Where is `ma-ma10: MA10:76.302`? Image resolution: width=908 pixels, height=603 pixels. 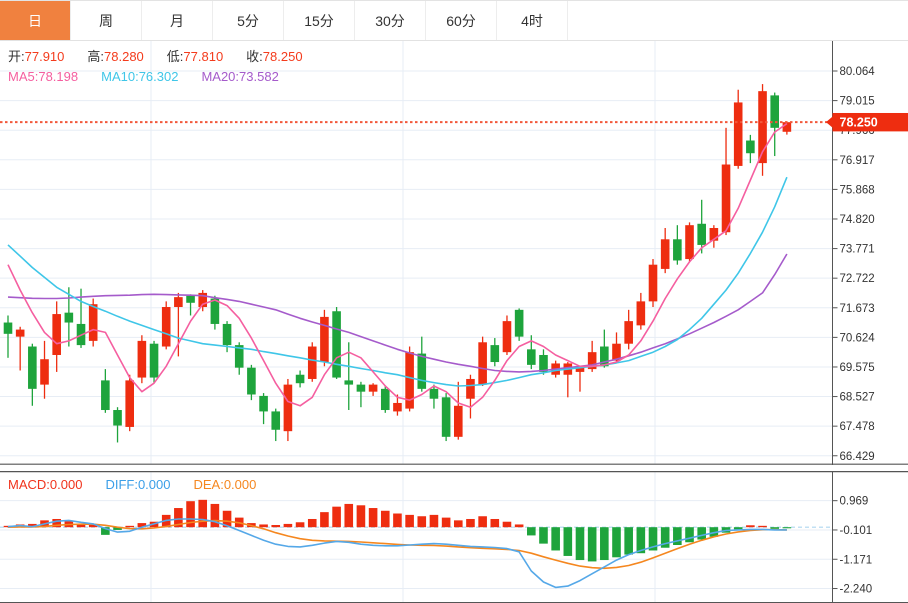 ma-ma10: MA10:76.302 is located at coordinates (139, 76).